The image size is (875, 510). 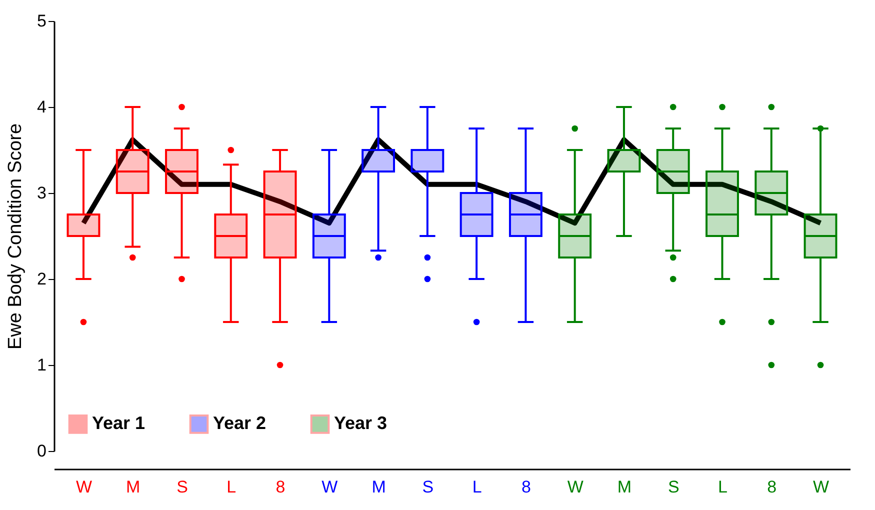 I want to click on y-tick-label: 4, so click(x=41, y=107).